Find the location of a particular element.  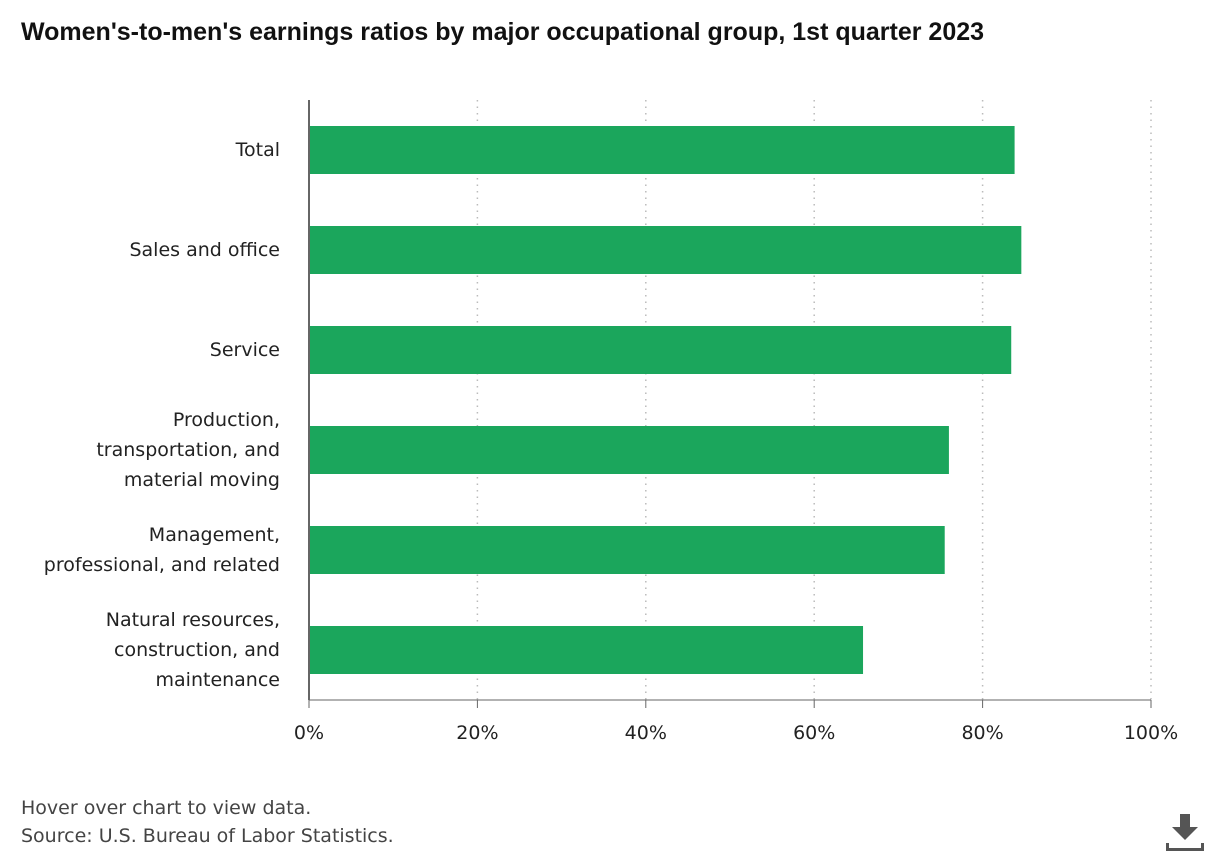

category-label: Sales and office is located at coordinates (140, 250).